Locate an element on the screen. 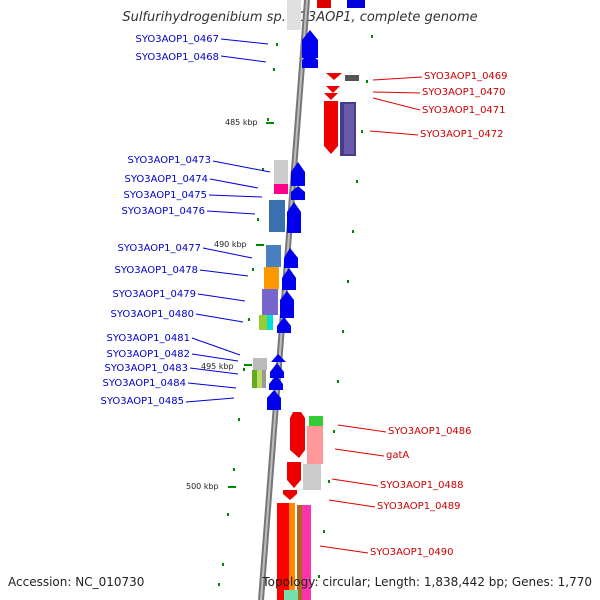  gene-label-0471: SYO3AOP1_0471 is located at coordinates (464, 110).